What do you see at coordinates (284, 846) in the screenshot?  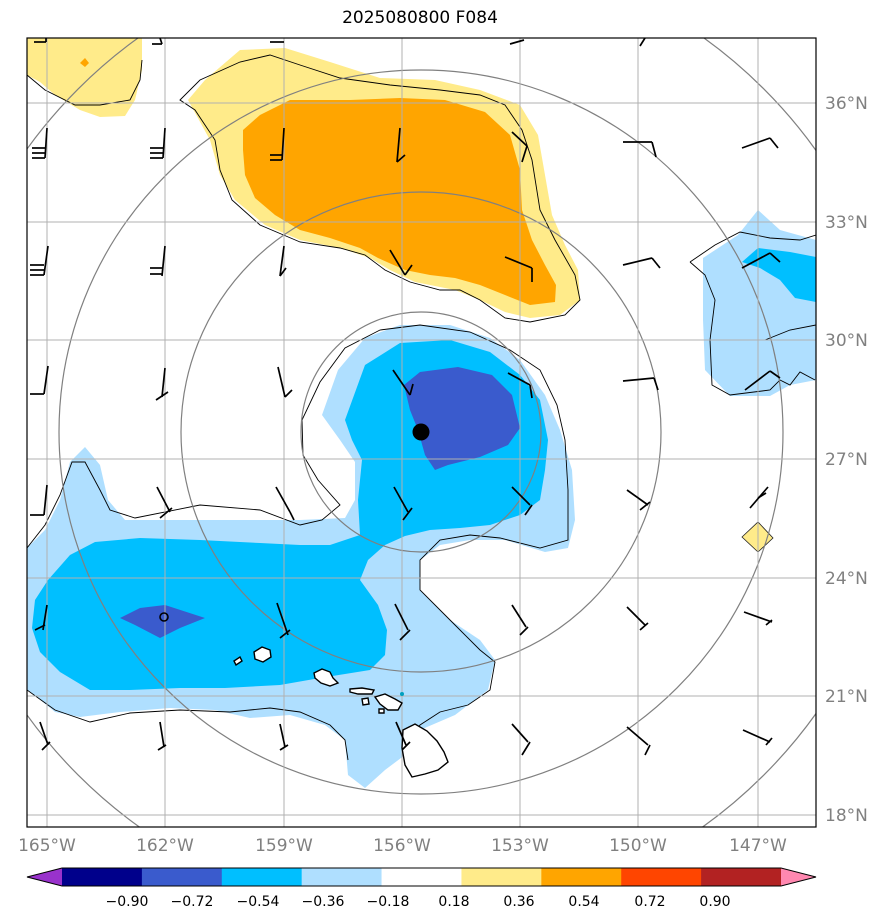 I see `lon-tick-label: 159°W` at bounding box center [284, 846].